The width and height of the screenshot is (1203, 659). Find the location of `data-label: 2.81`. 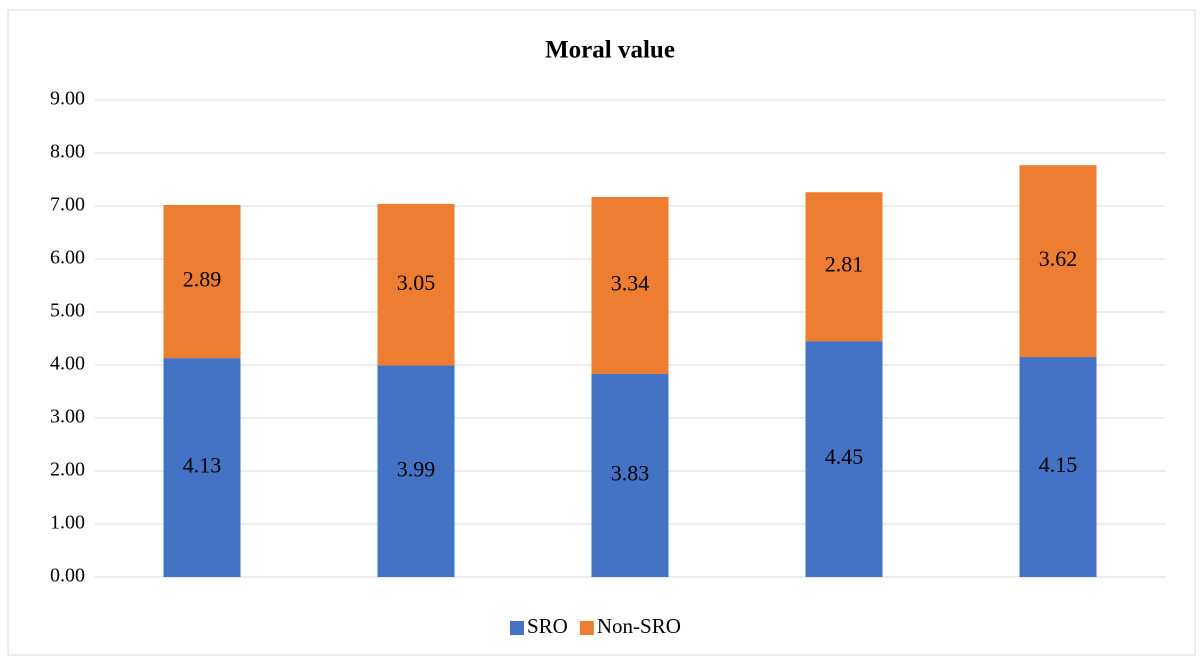

data-label: 2.81 is located at coordinates (844, 264).